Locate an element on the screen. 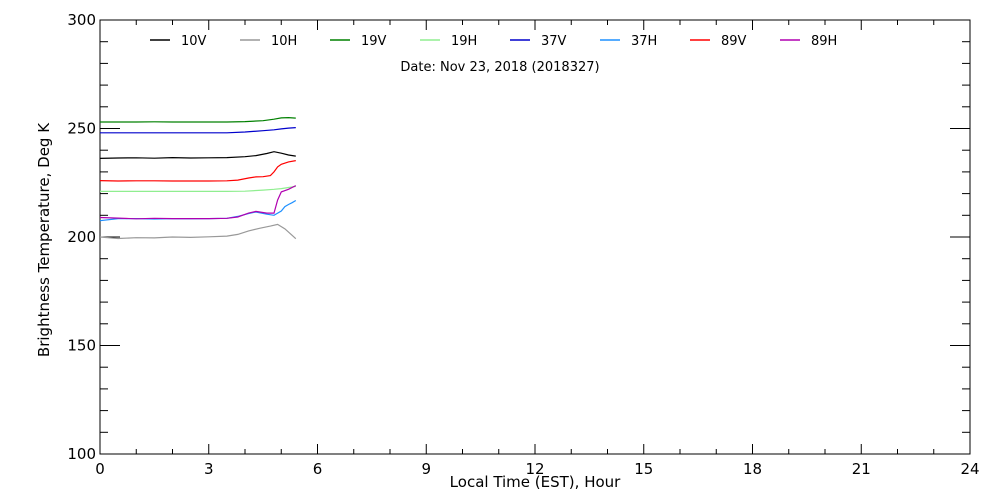 This screenshot has height=500, width=1000. x-tick-label: 15 is located at coordinates (643, 469).